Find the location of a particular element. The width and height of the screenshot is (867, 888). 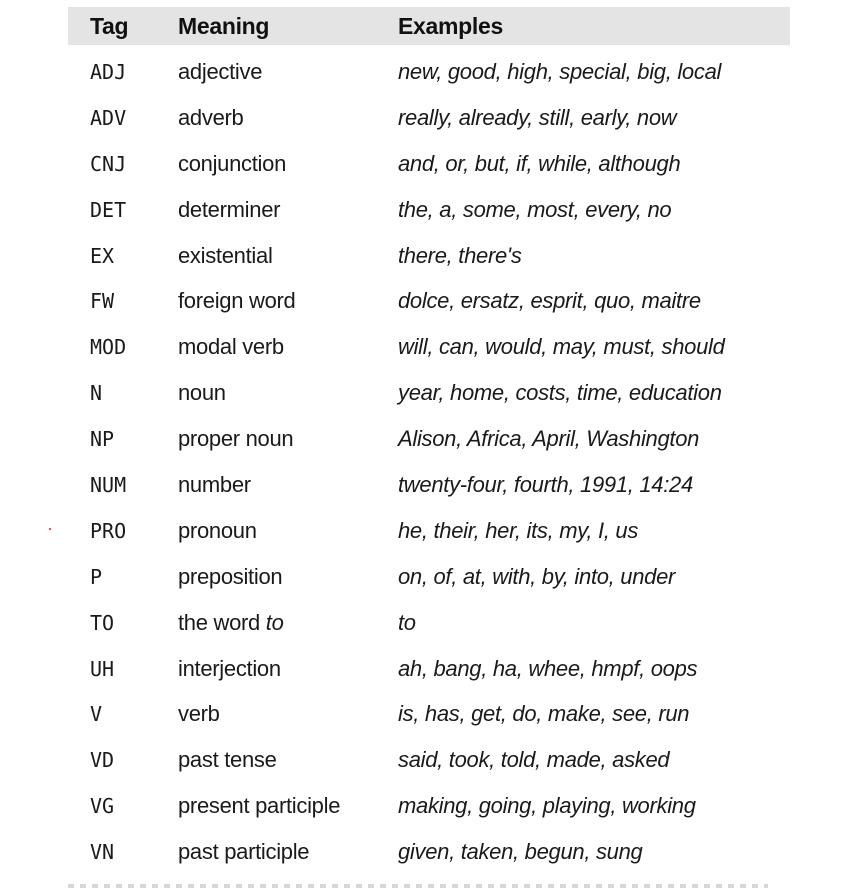

examples-cell: making, going, playing, working is located at coordinates (547, 806).